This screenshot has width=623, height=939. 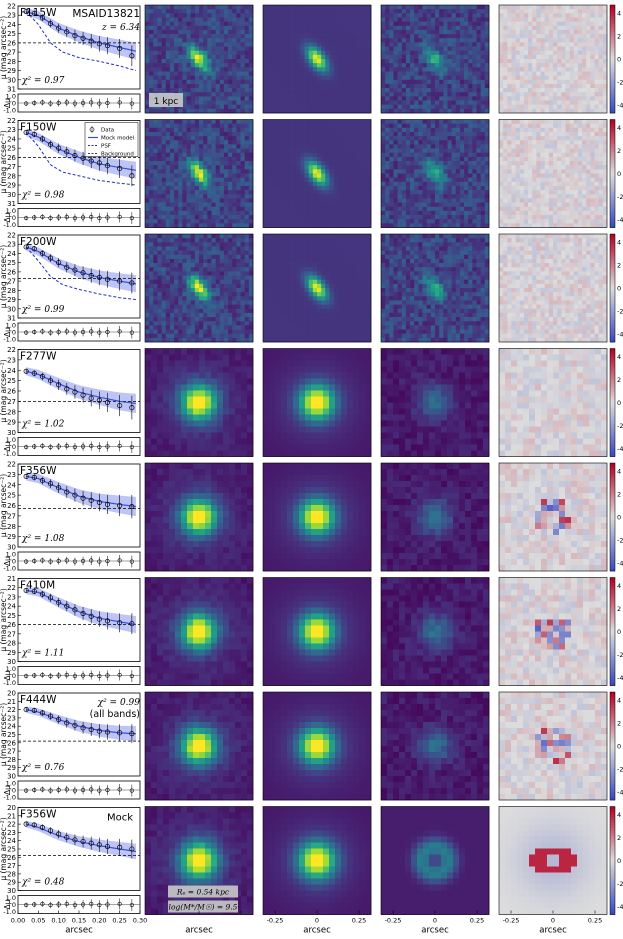 I want to click on data-point, so click(x=107, y=166).